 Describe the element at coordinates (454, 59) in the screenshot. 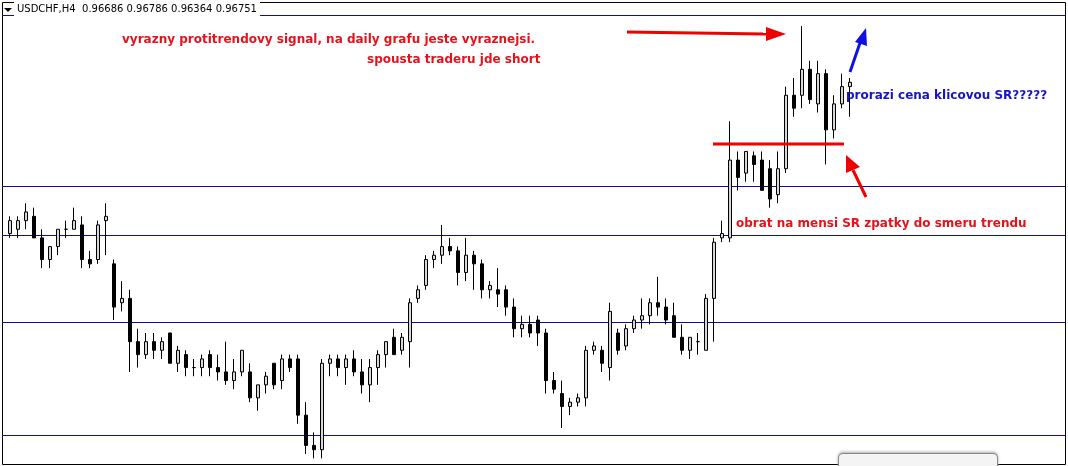

I see `annotation: spousta traderu jde short` at that location.